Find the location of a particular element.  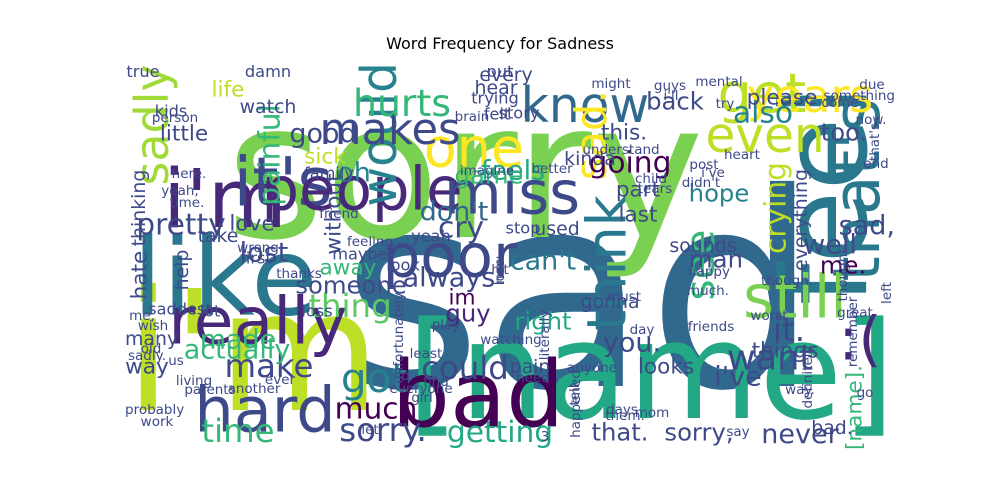

word-cloud-word: bad is located at coordinates (478, 395).